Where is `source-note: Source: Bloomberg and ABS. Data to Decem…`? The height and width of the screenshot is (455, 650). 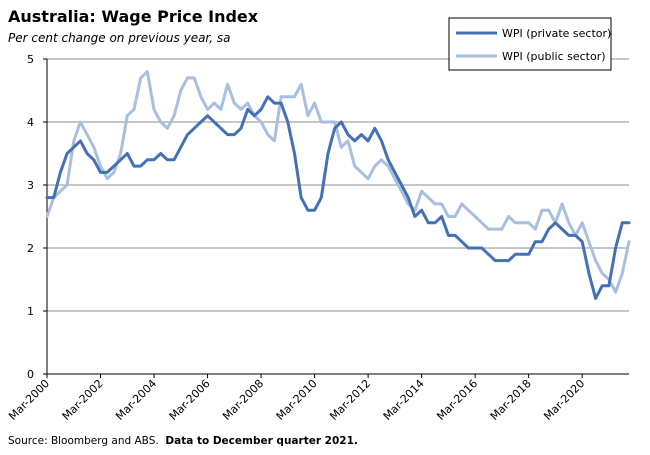
source-note: Source: Bloomberg and ABS. Data to Decem… is located at coordinates (183, 441).